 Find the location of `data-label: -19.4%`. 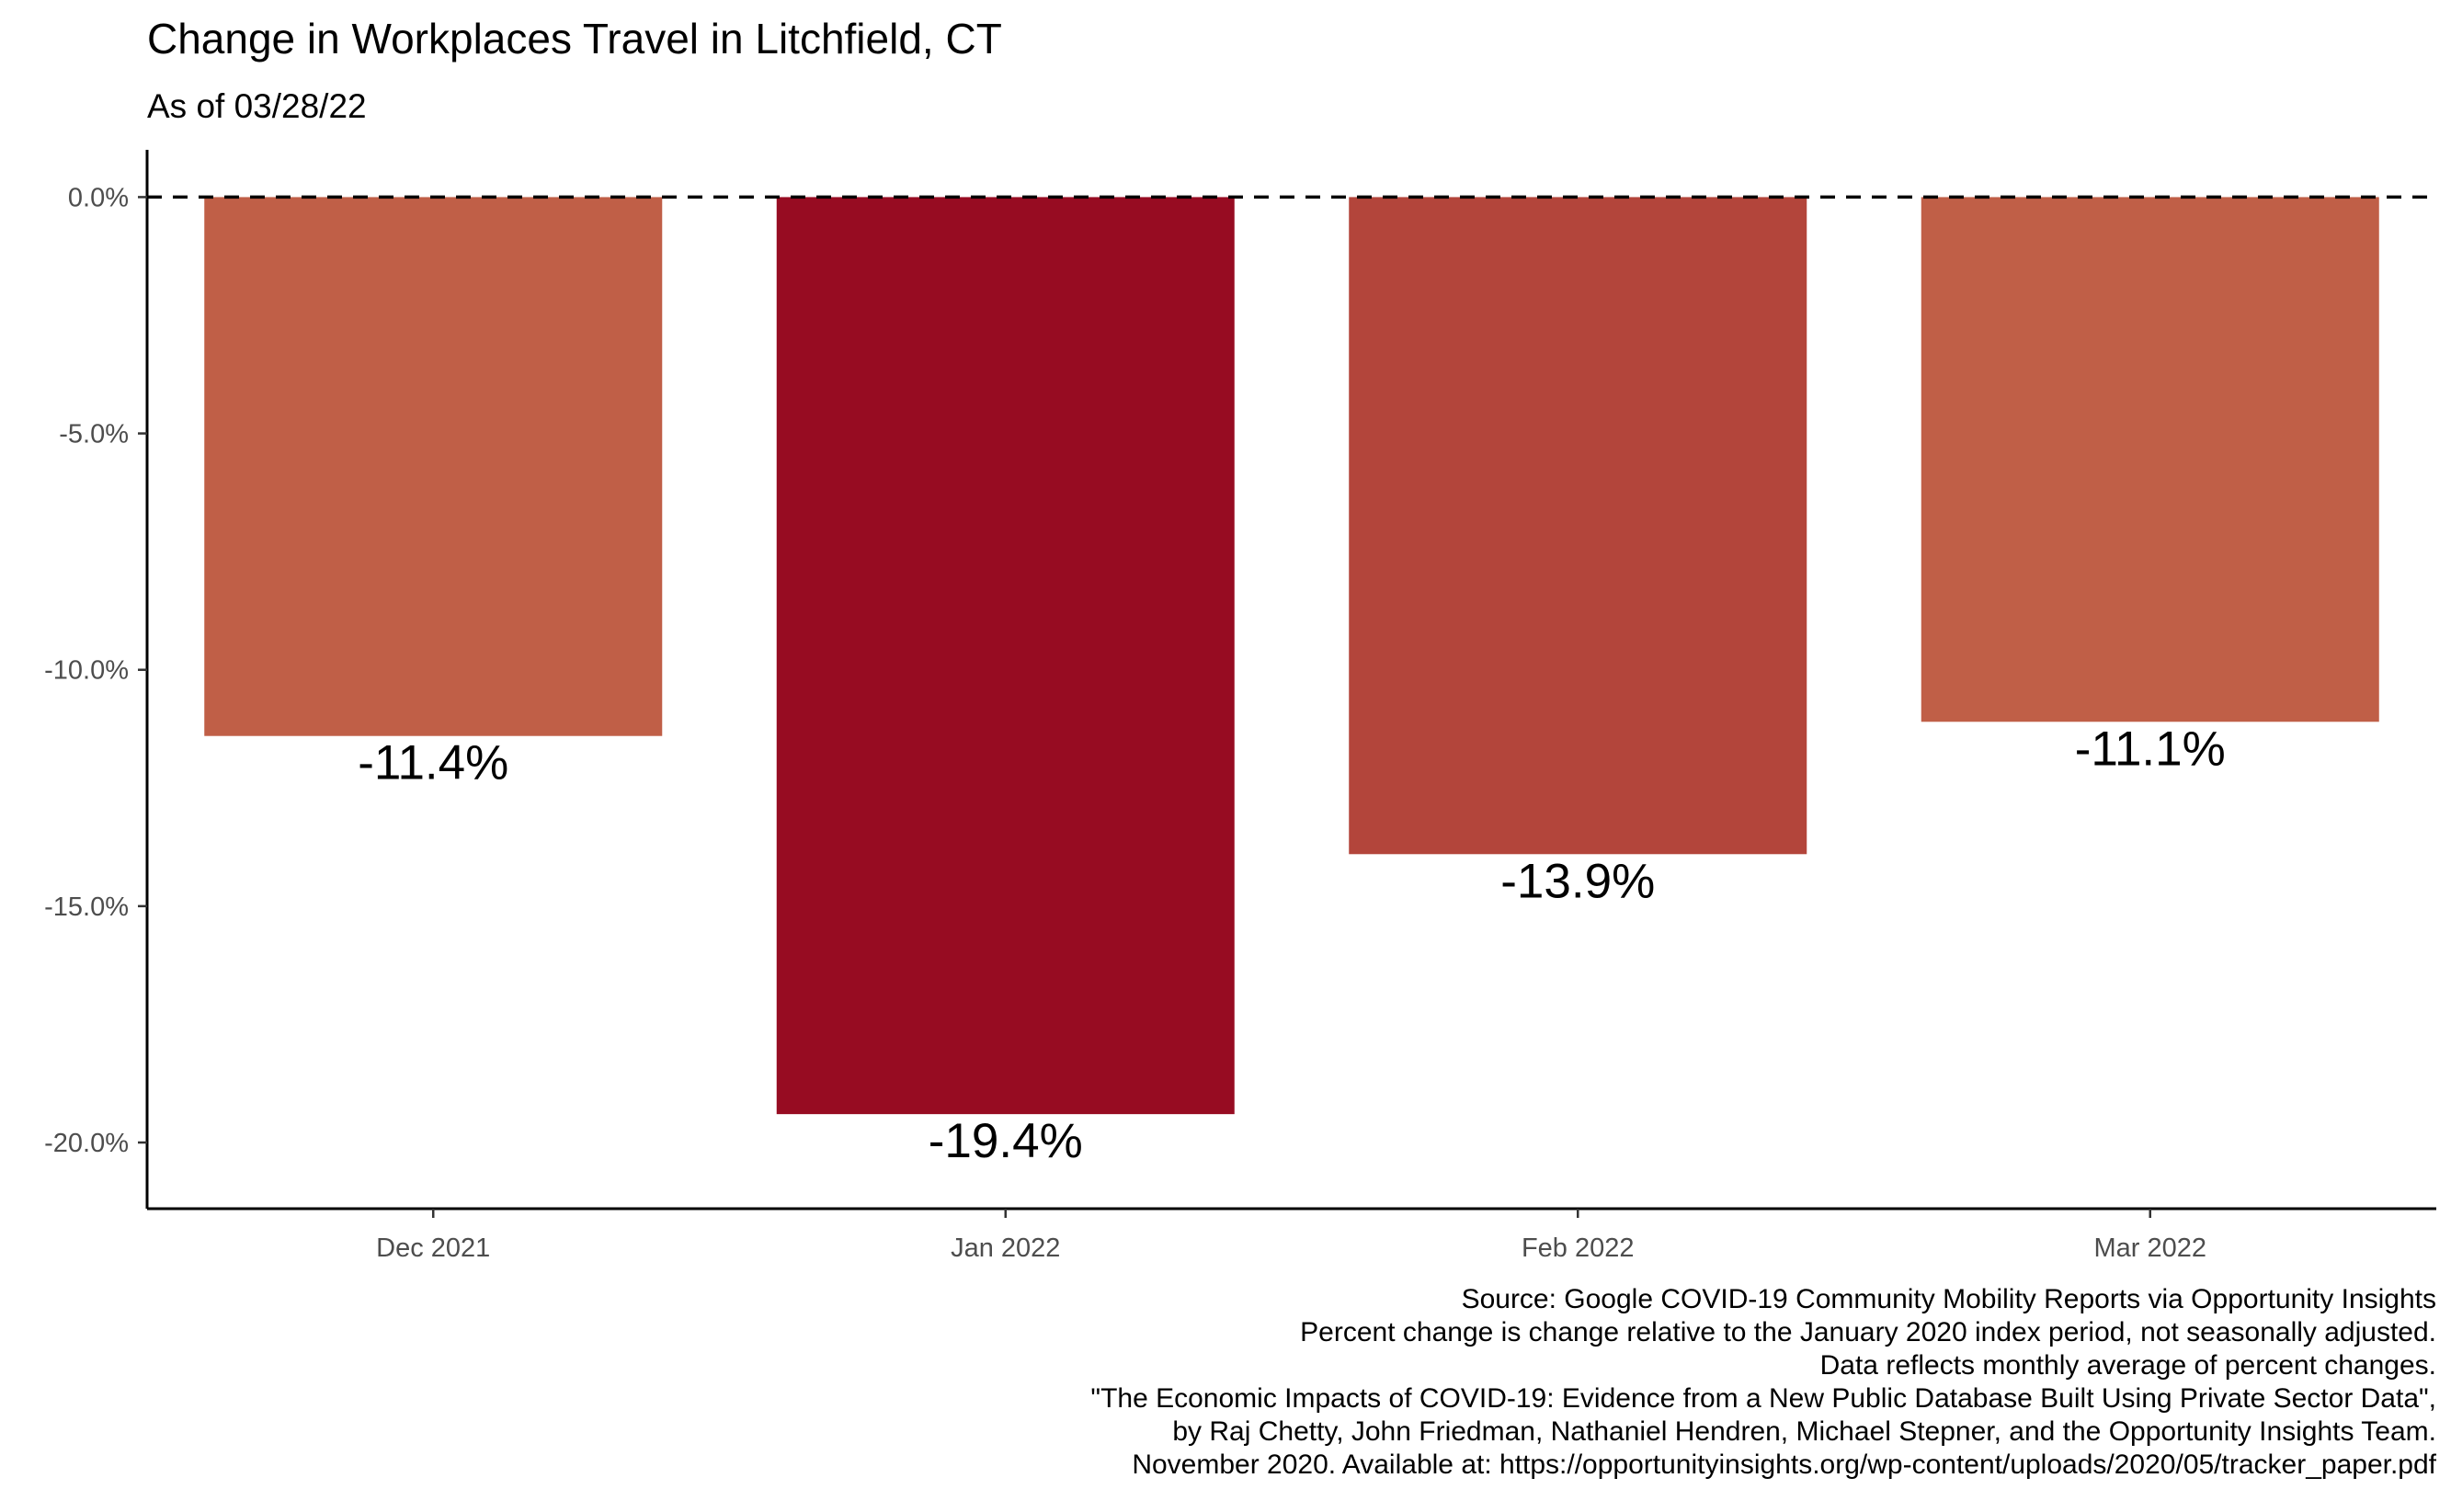

data-label: -19.4% is located at coordinates (1006, 1141).